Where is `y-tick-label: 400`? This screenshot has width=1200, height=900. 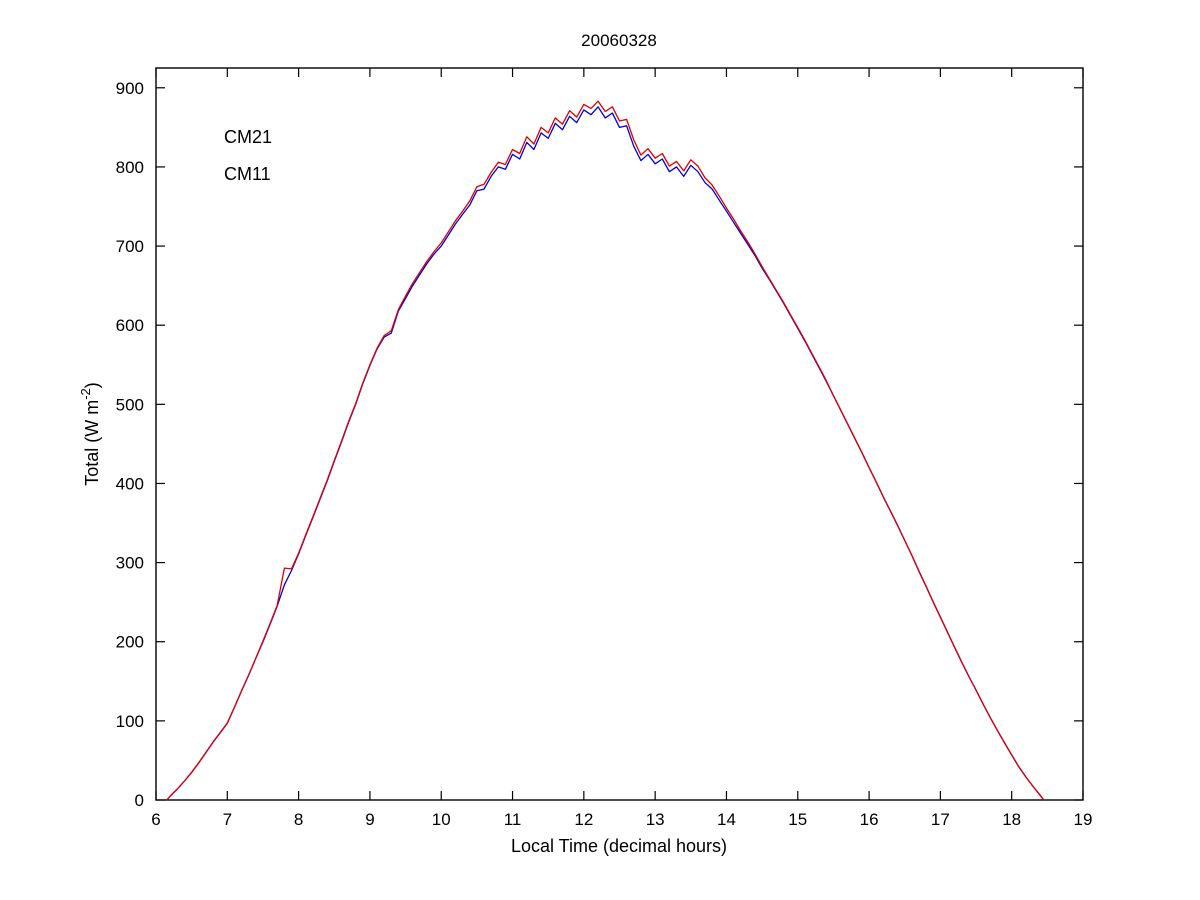 y-tick-label: 400 is located at coordinates (130, 483).